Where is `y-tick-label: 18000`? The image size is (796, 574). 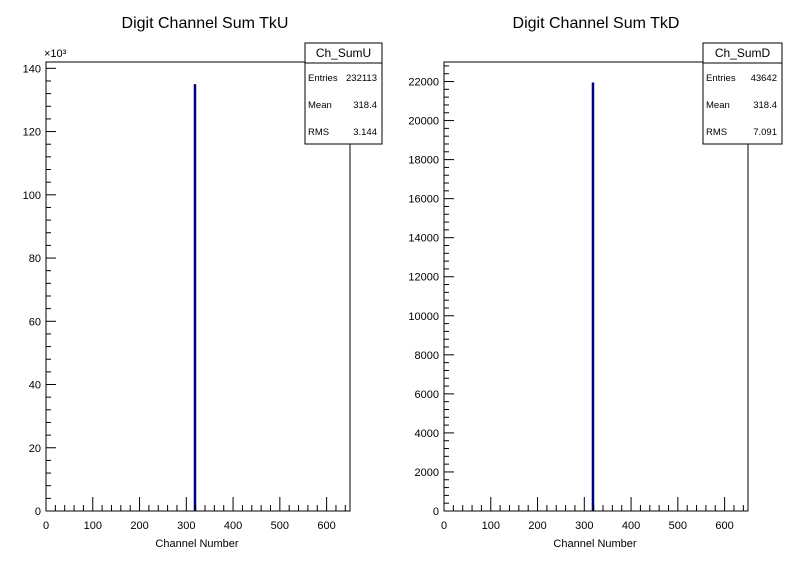 y-tick-label: 18000 is located at coordinates (423, 161).